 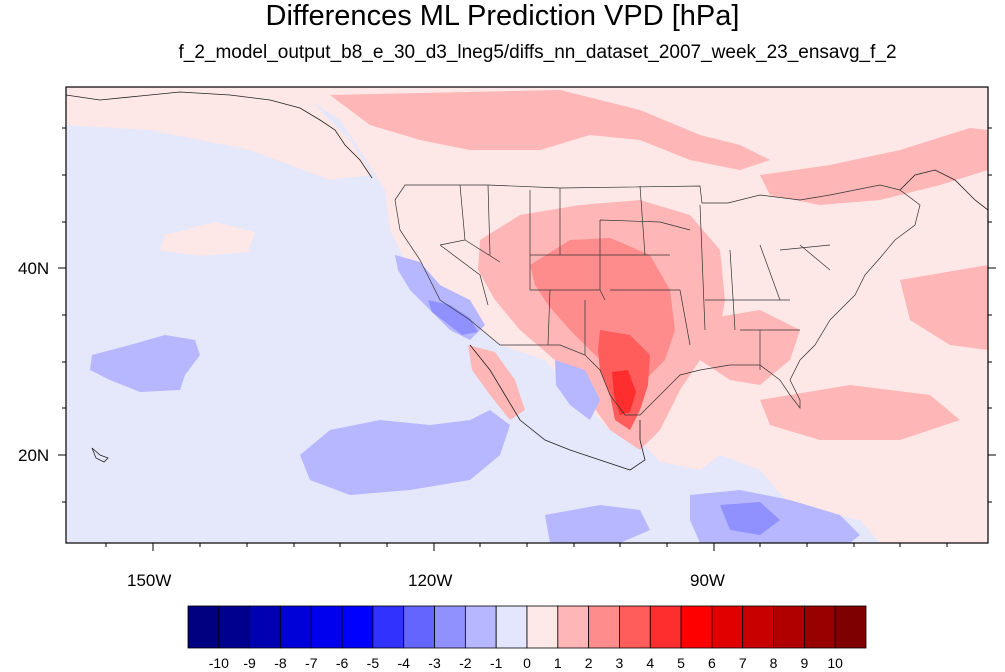 I want to click on colorbar-tick-label: 8, so click(x=773, y=663).